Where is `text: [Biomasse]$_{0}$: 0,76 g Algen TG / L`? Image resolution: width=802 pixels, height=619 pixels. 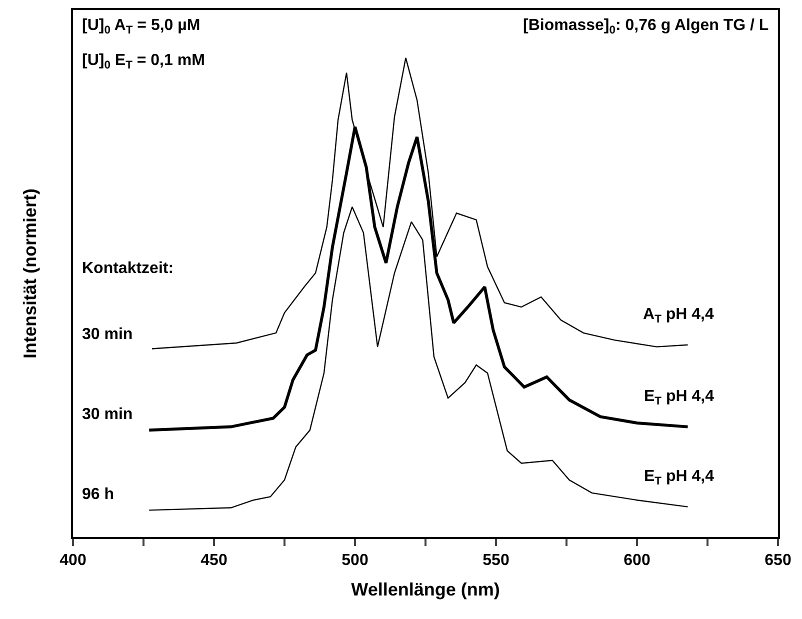 text: [Biomasse]$_{0}$: 0,76 g Algen TG / L is located at coordinates (646, 26).